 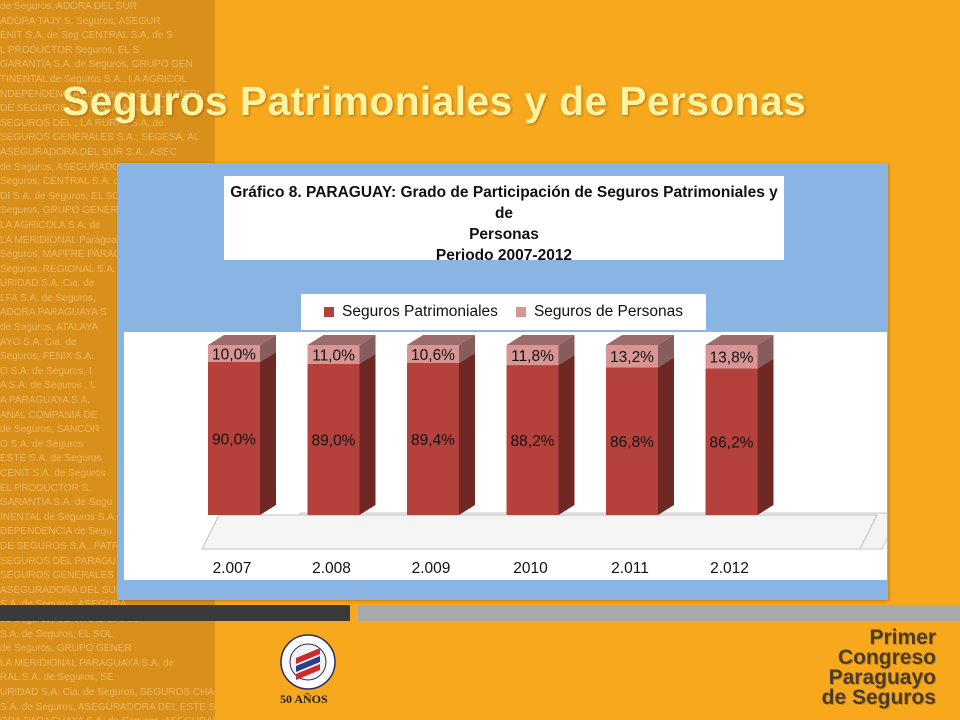 I want to click on insurer-names-line: Seguros, FENIX S.A., so click(x=47, y=357).